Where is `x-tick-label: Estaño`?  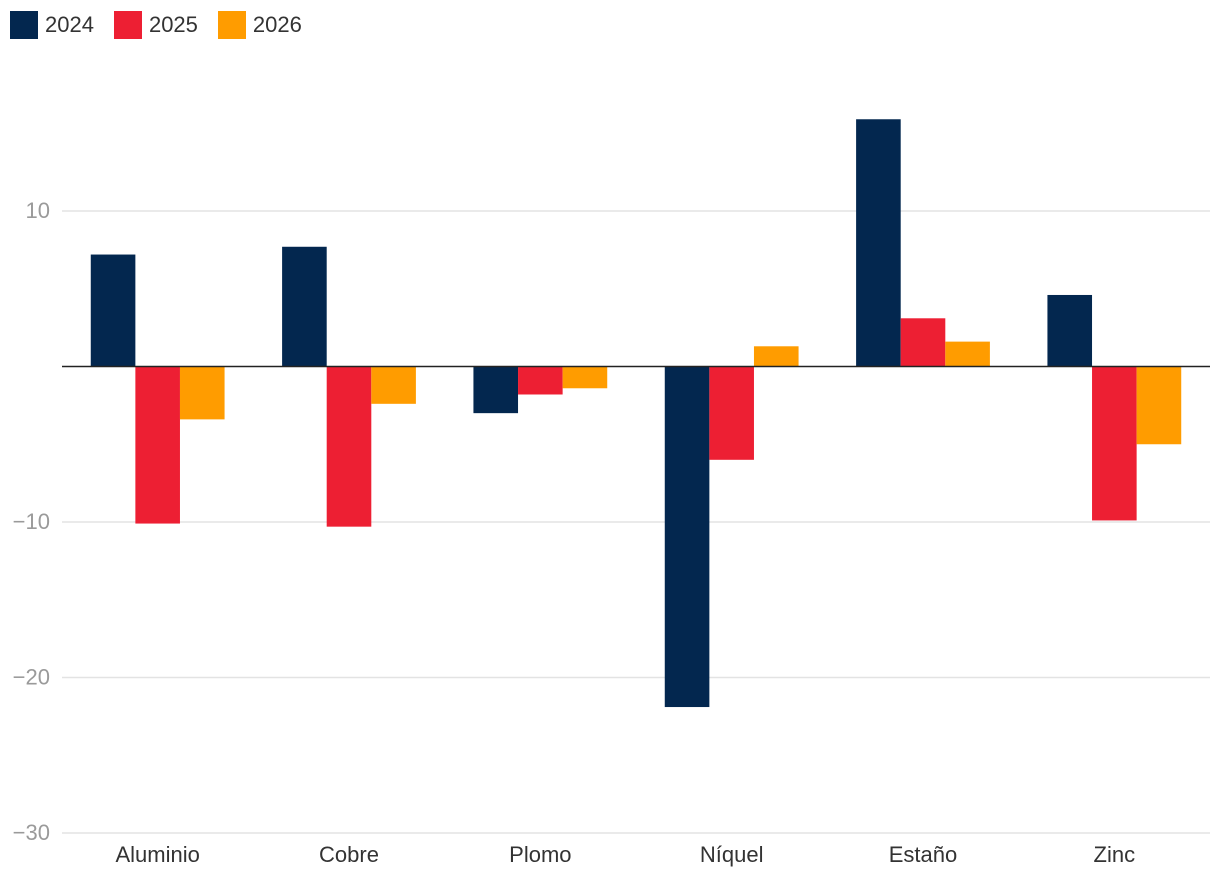 x-tick-label: Estaño is located at coordinates (923, 854).